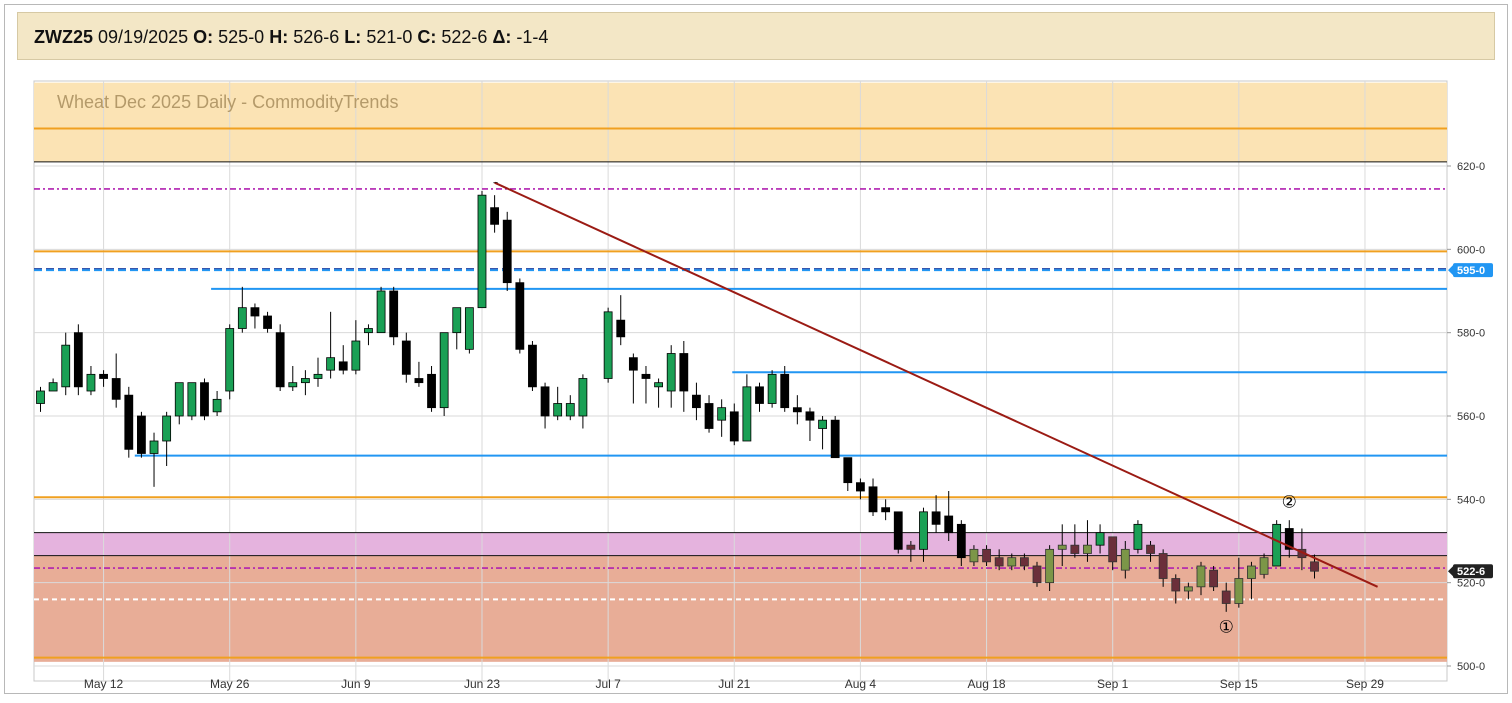  I want to click on x-tick-label: Jul 7, so click(608, 684).